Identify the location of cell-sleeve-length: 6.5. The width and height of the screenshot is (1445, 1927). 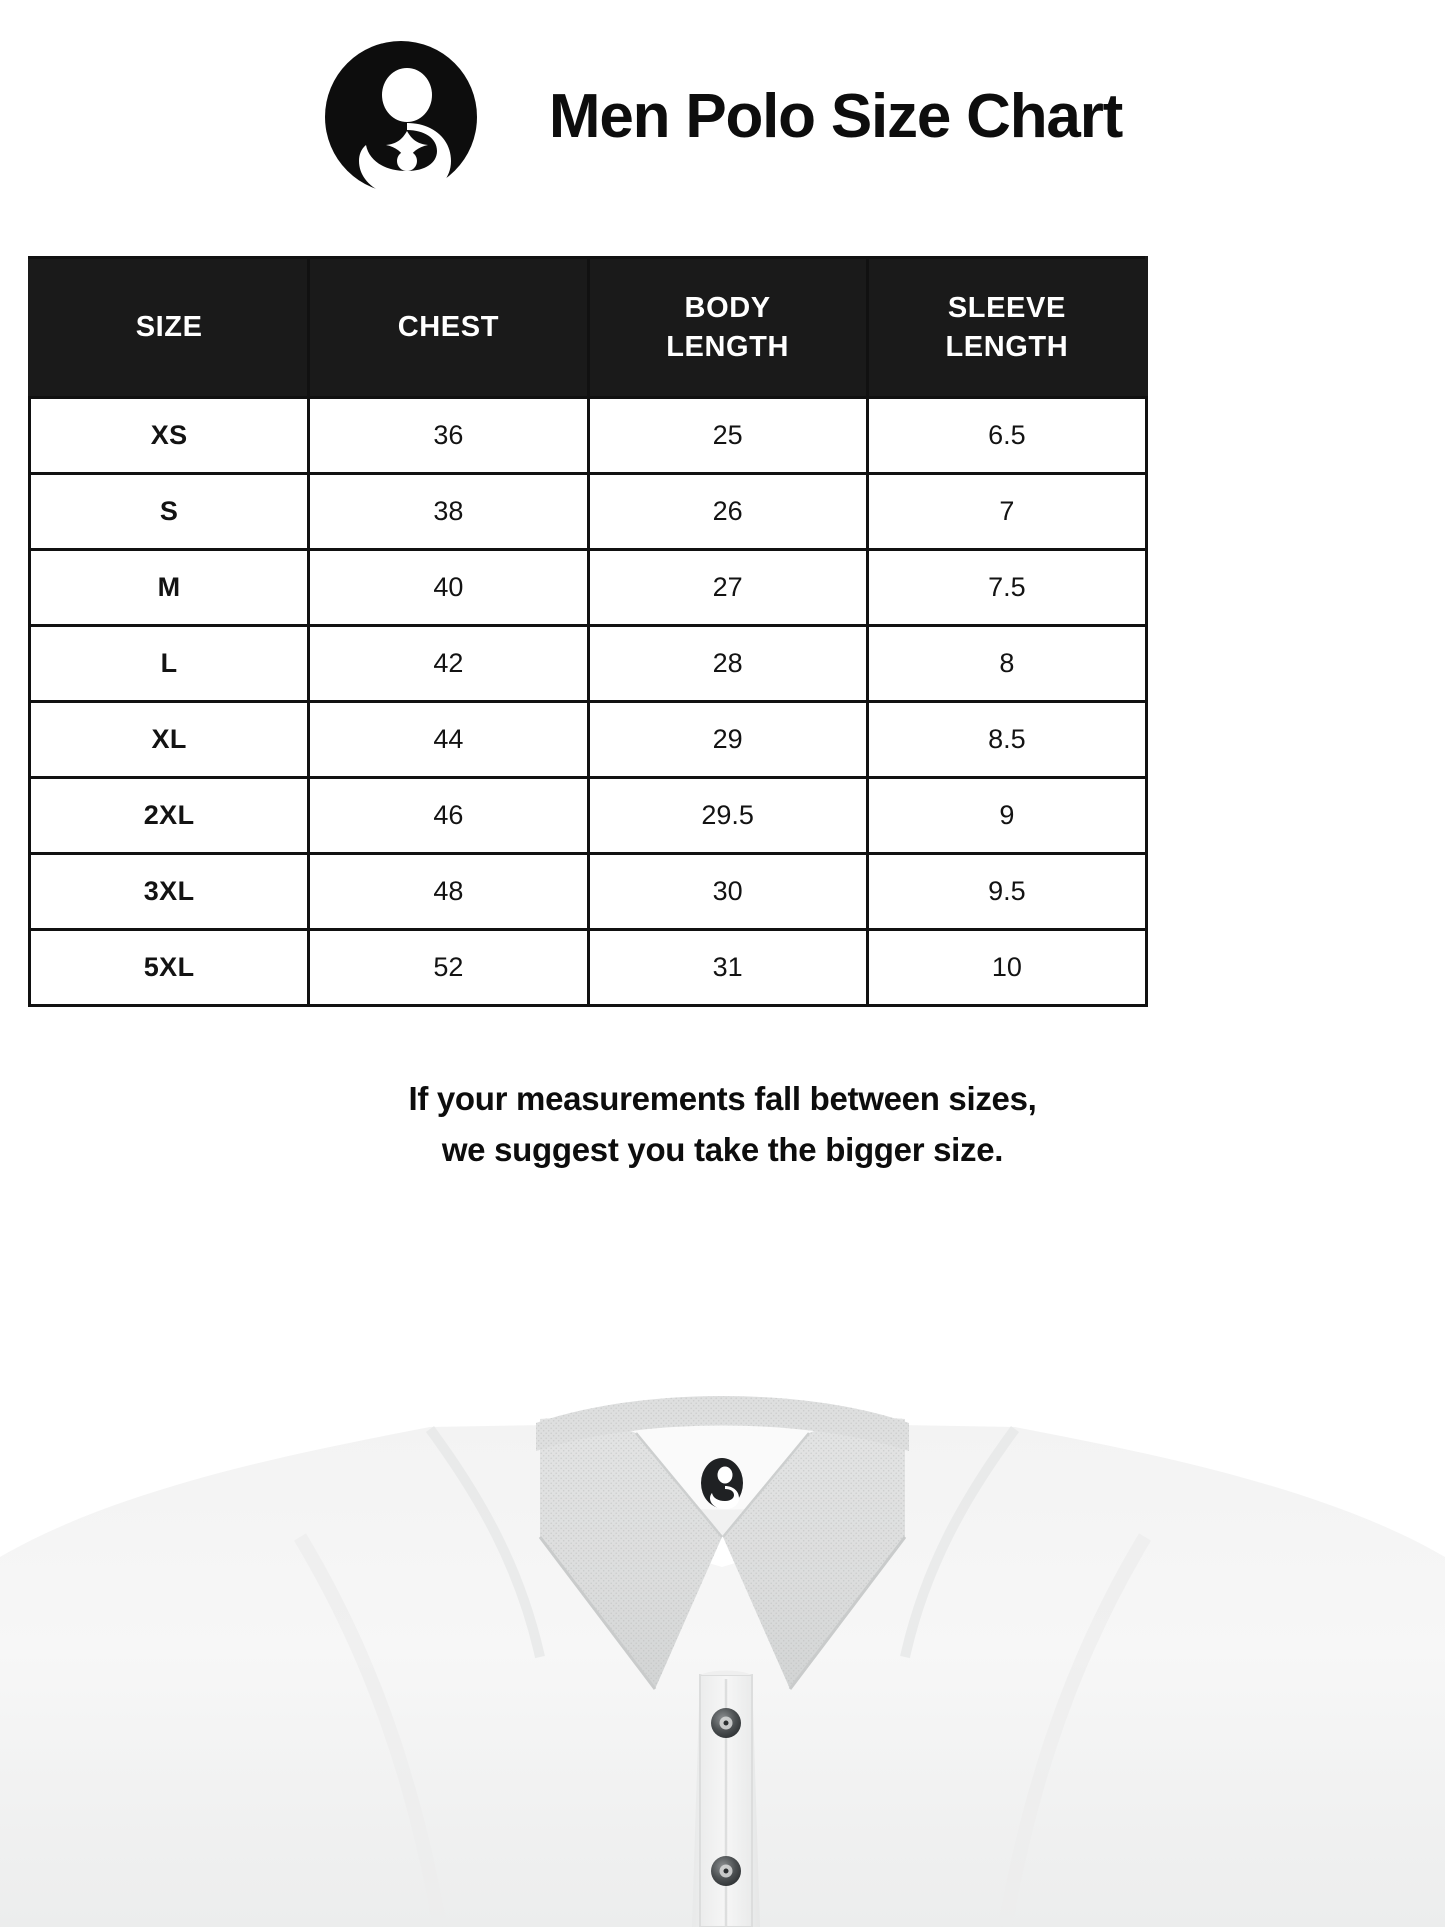
(1007, 435).